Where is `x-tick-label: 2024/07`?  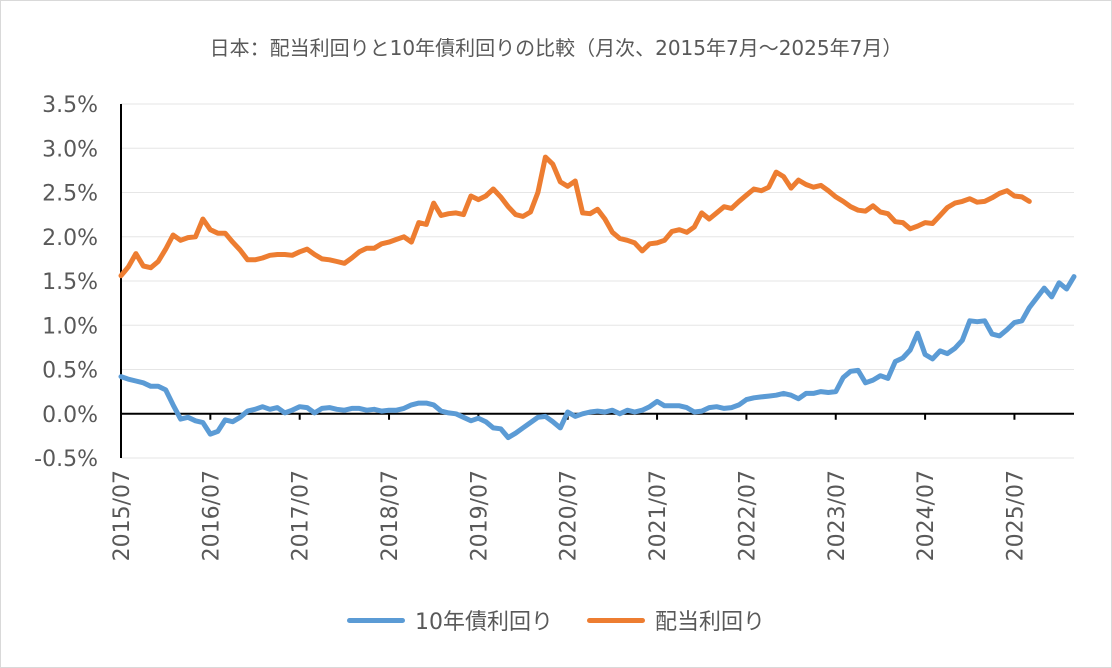
x-tick-label: 2024/07 is located at coordinates (926, 515).